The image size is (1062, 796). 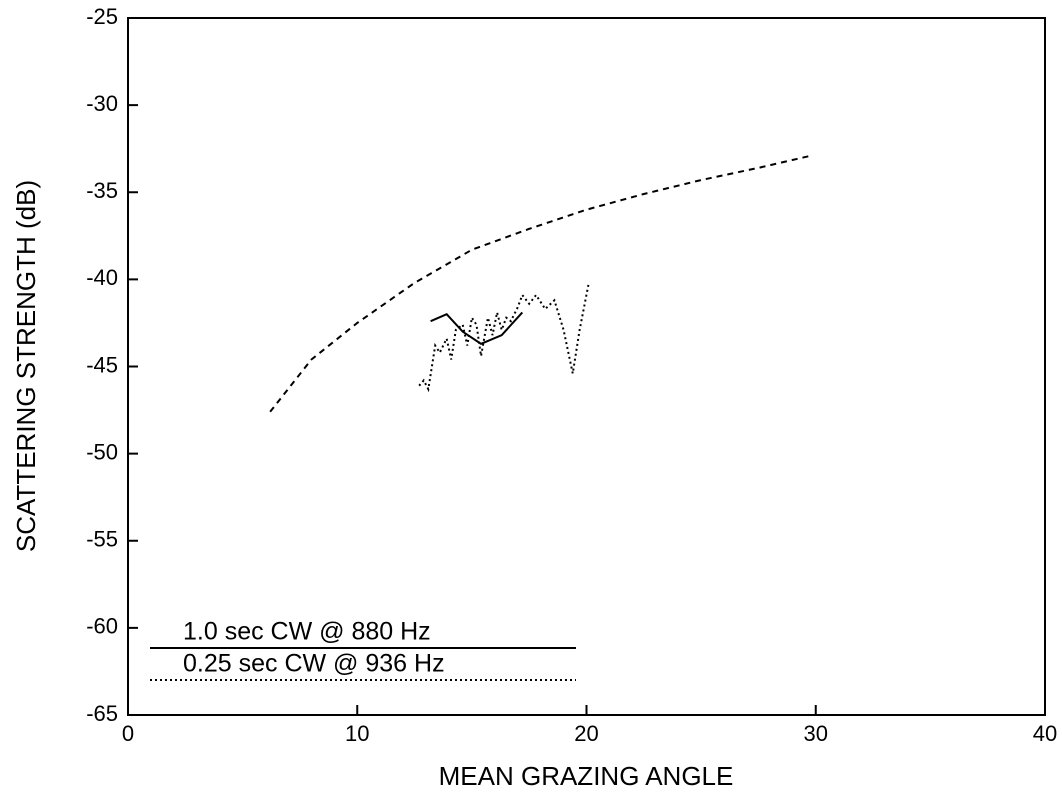 What do you see at coordinates (816, 733) in the screenshot?
I see `x-tick-label: 30` at bounding box center [816, 733].